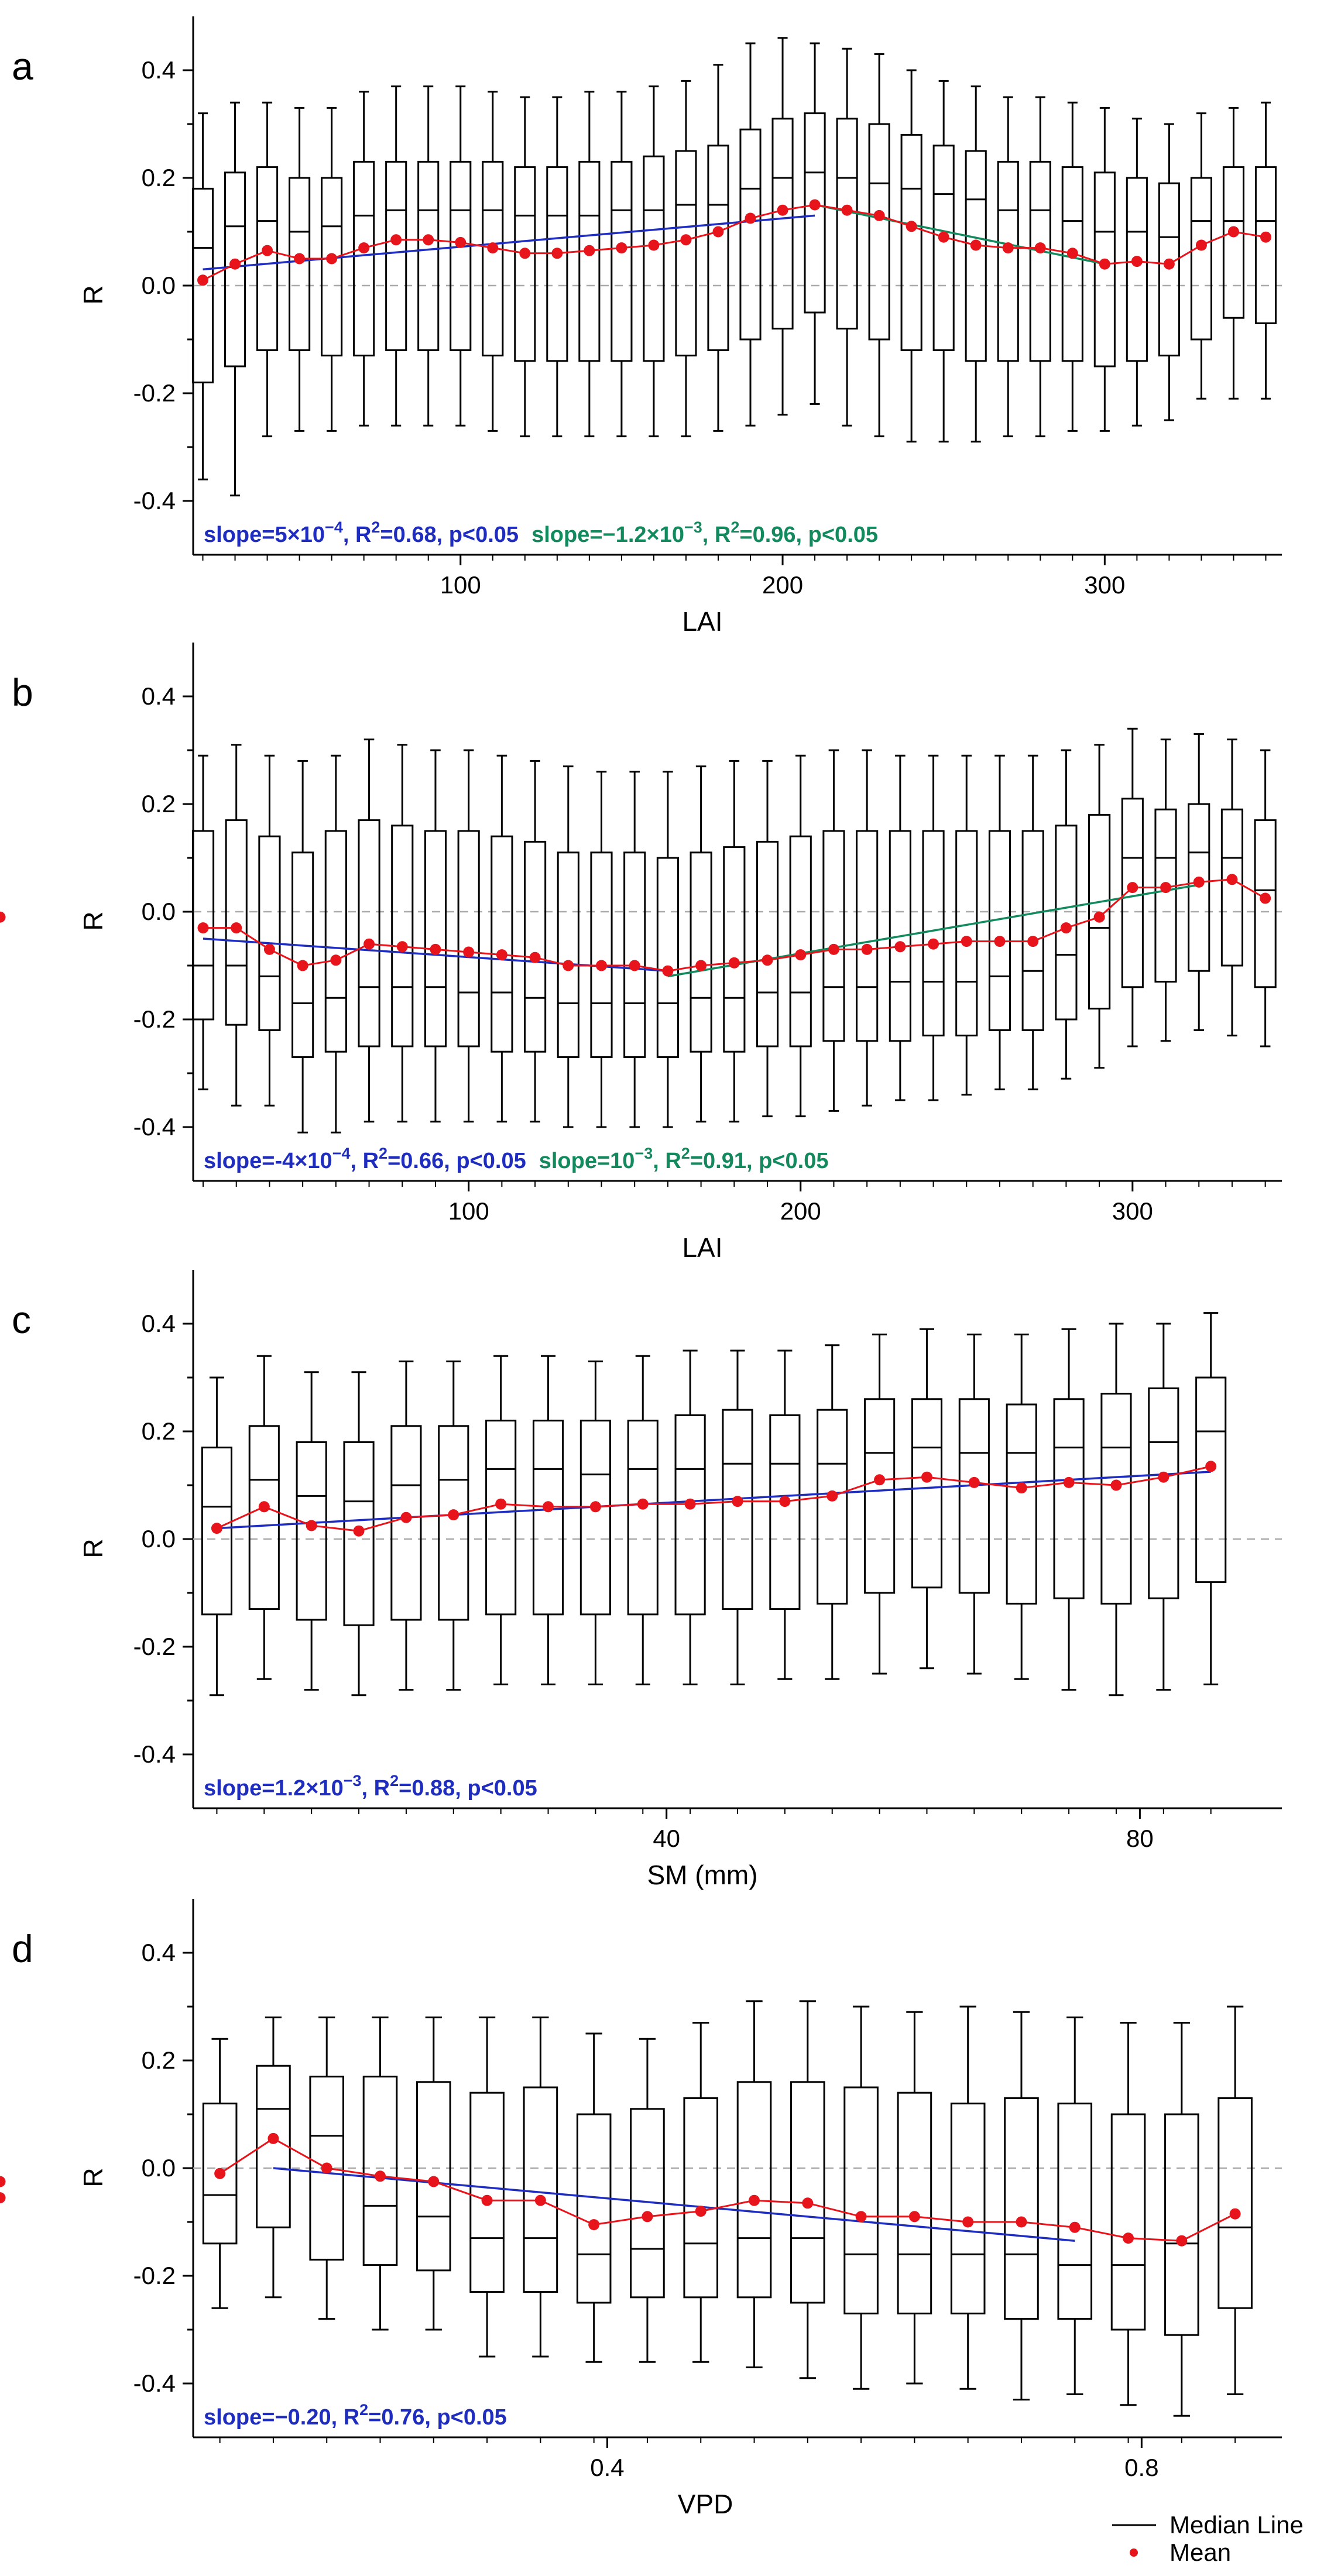 The width and height of the screenshot is (1341, 2576). Describe the element at coordinates (21, 1319) in the screenshot. I see `panel-letter: c` at that location.